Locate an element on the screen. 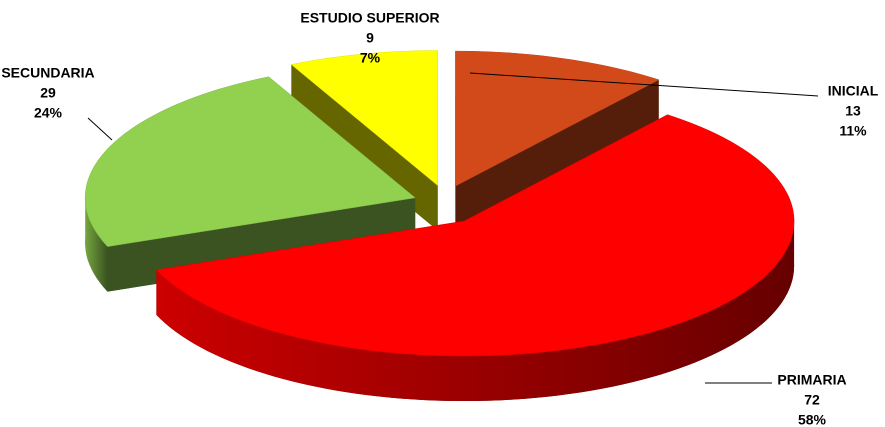 The height and width of the screenshot is (427, 885). percent-label: 11% is located at coordinates (853, 131).